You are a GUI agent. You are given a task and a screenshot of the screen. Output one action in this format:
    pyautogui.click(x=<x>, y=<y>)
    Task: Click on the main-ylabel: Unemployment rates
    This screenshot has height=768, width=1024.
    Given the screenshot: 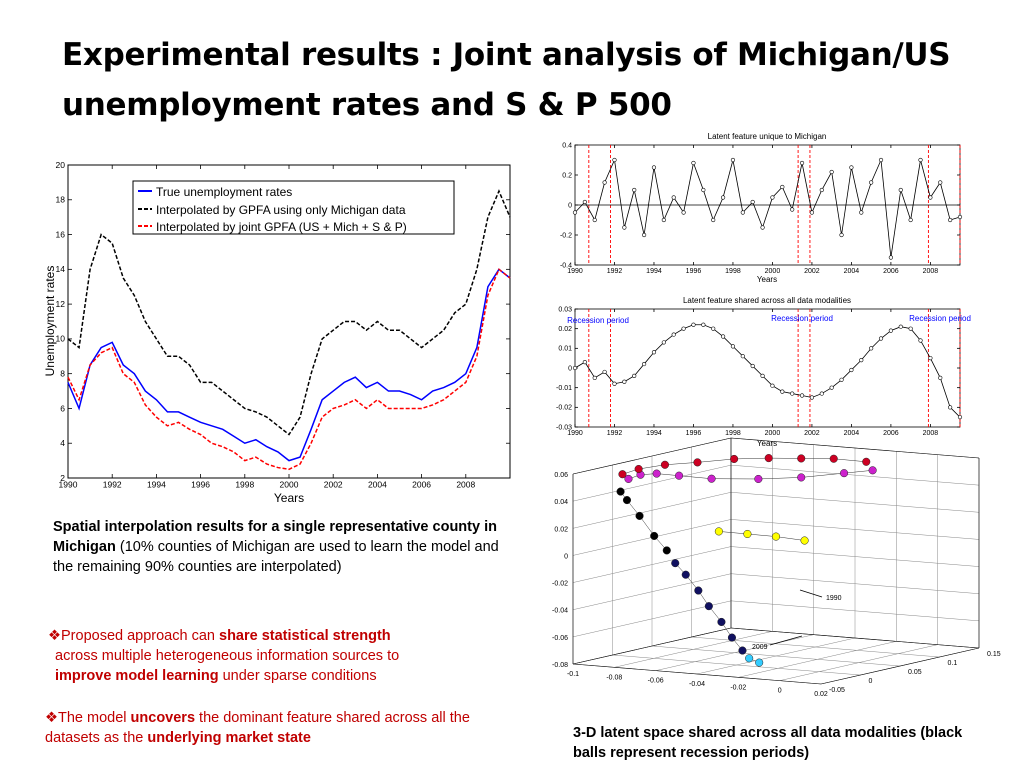 What is the action you would take?
    pyautogui.click(x=50, y=321)
    